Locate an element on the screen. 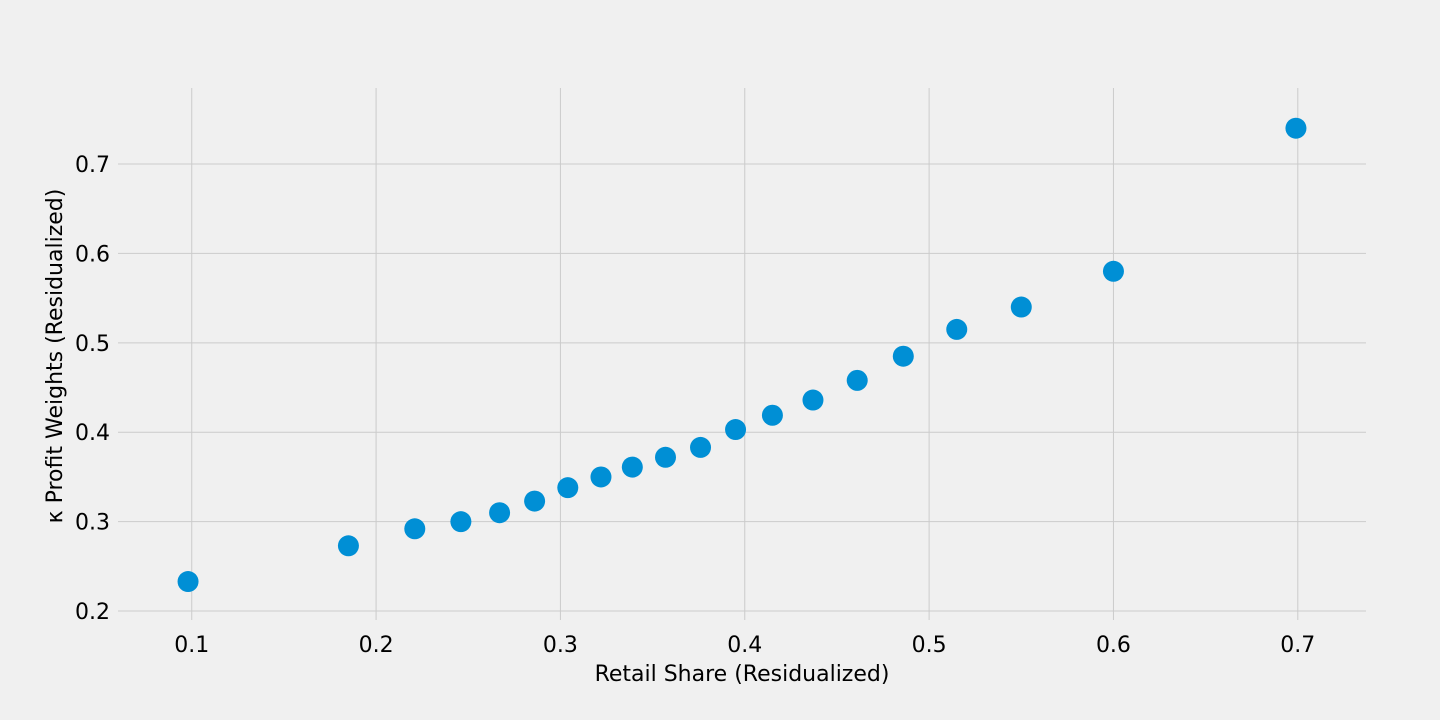  x-axis-label: Retail Share (Residualized) is located at coordinates (742, 674).